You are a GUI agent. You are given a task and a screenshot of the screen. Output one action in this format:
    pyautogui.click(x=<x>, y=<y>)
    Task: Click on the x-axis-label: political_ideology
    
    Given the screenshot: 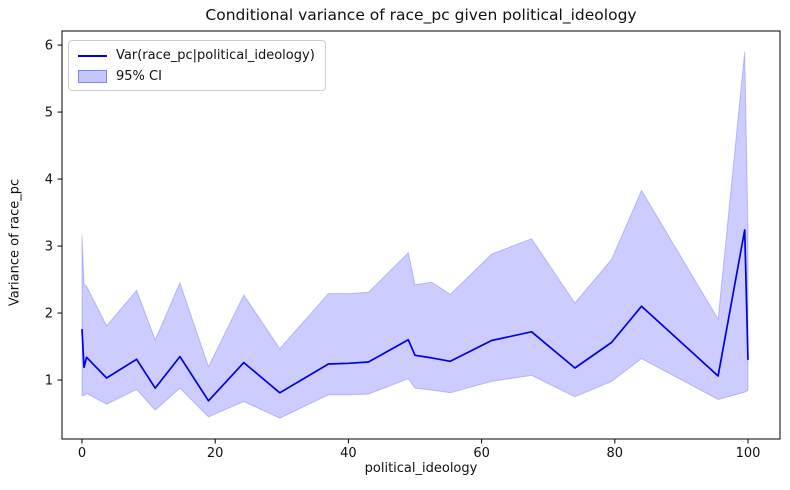 What is the action you would take?
    pyautogui.click(x=421, y=468)
    